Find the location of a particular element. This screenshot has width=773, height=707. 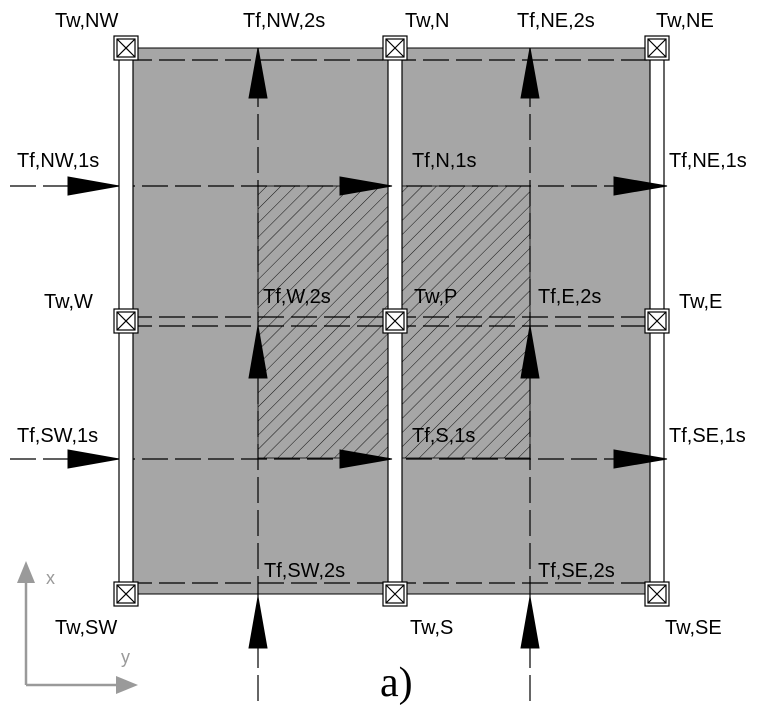

node-nw is located at coordinates (126, 48).